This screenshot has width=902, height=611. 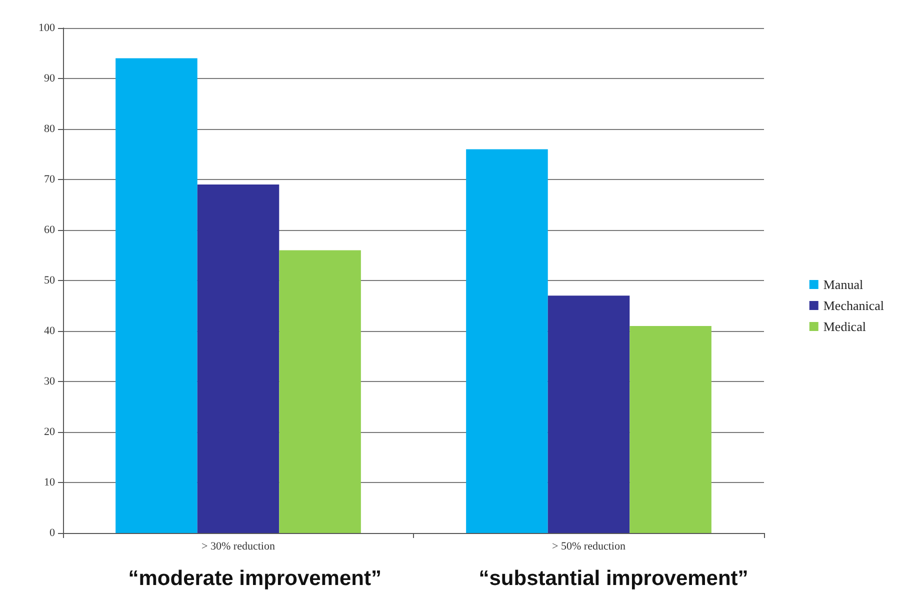 What do you see at coordinates (853, 305) in the screenshot?
I see `legend-label: Mechanical` at bounding box center [853, 305].